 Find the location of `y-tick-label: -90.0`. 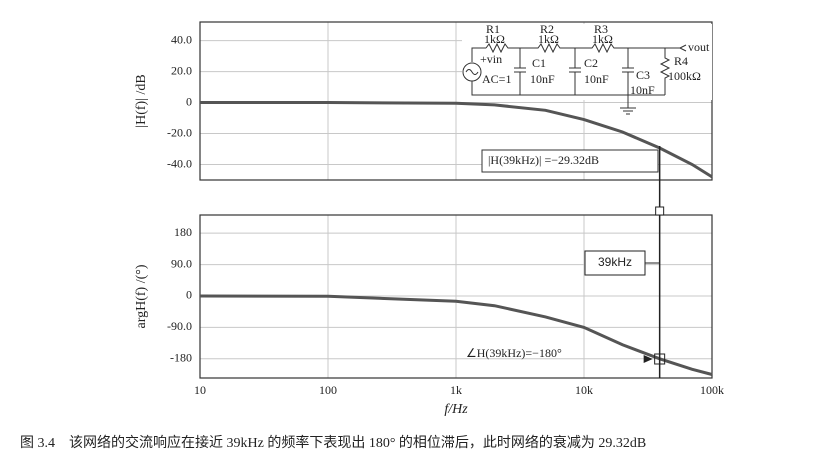

y-tick-label: -90.0 is located at coordinates (179, 326).